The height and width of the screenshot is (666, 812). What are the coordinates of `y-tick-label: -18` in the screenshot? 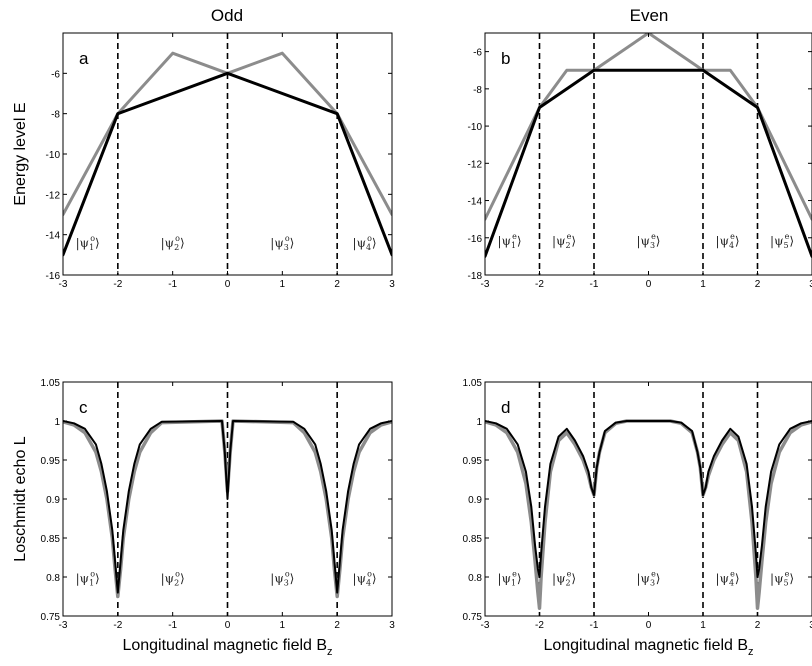 It's located at (475, 276).